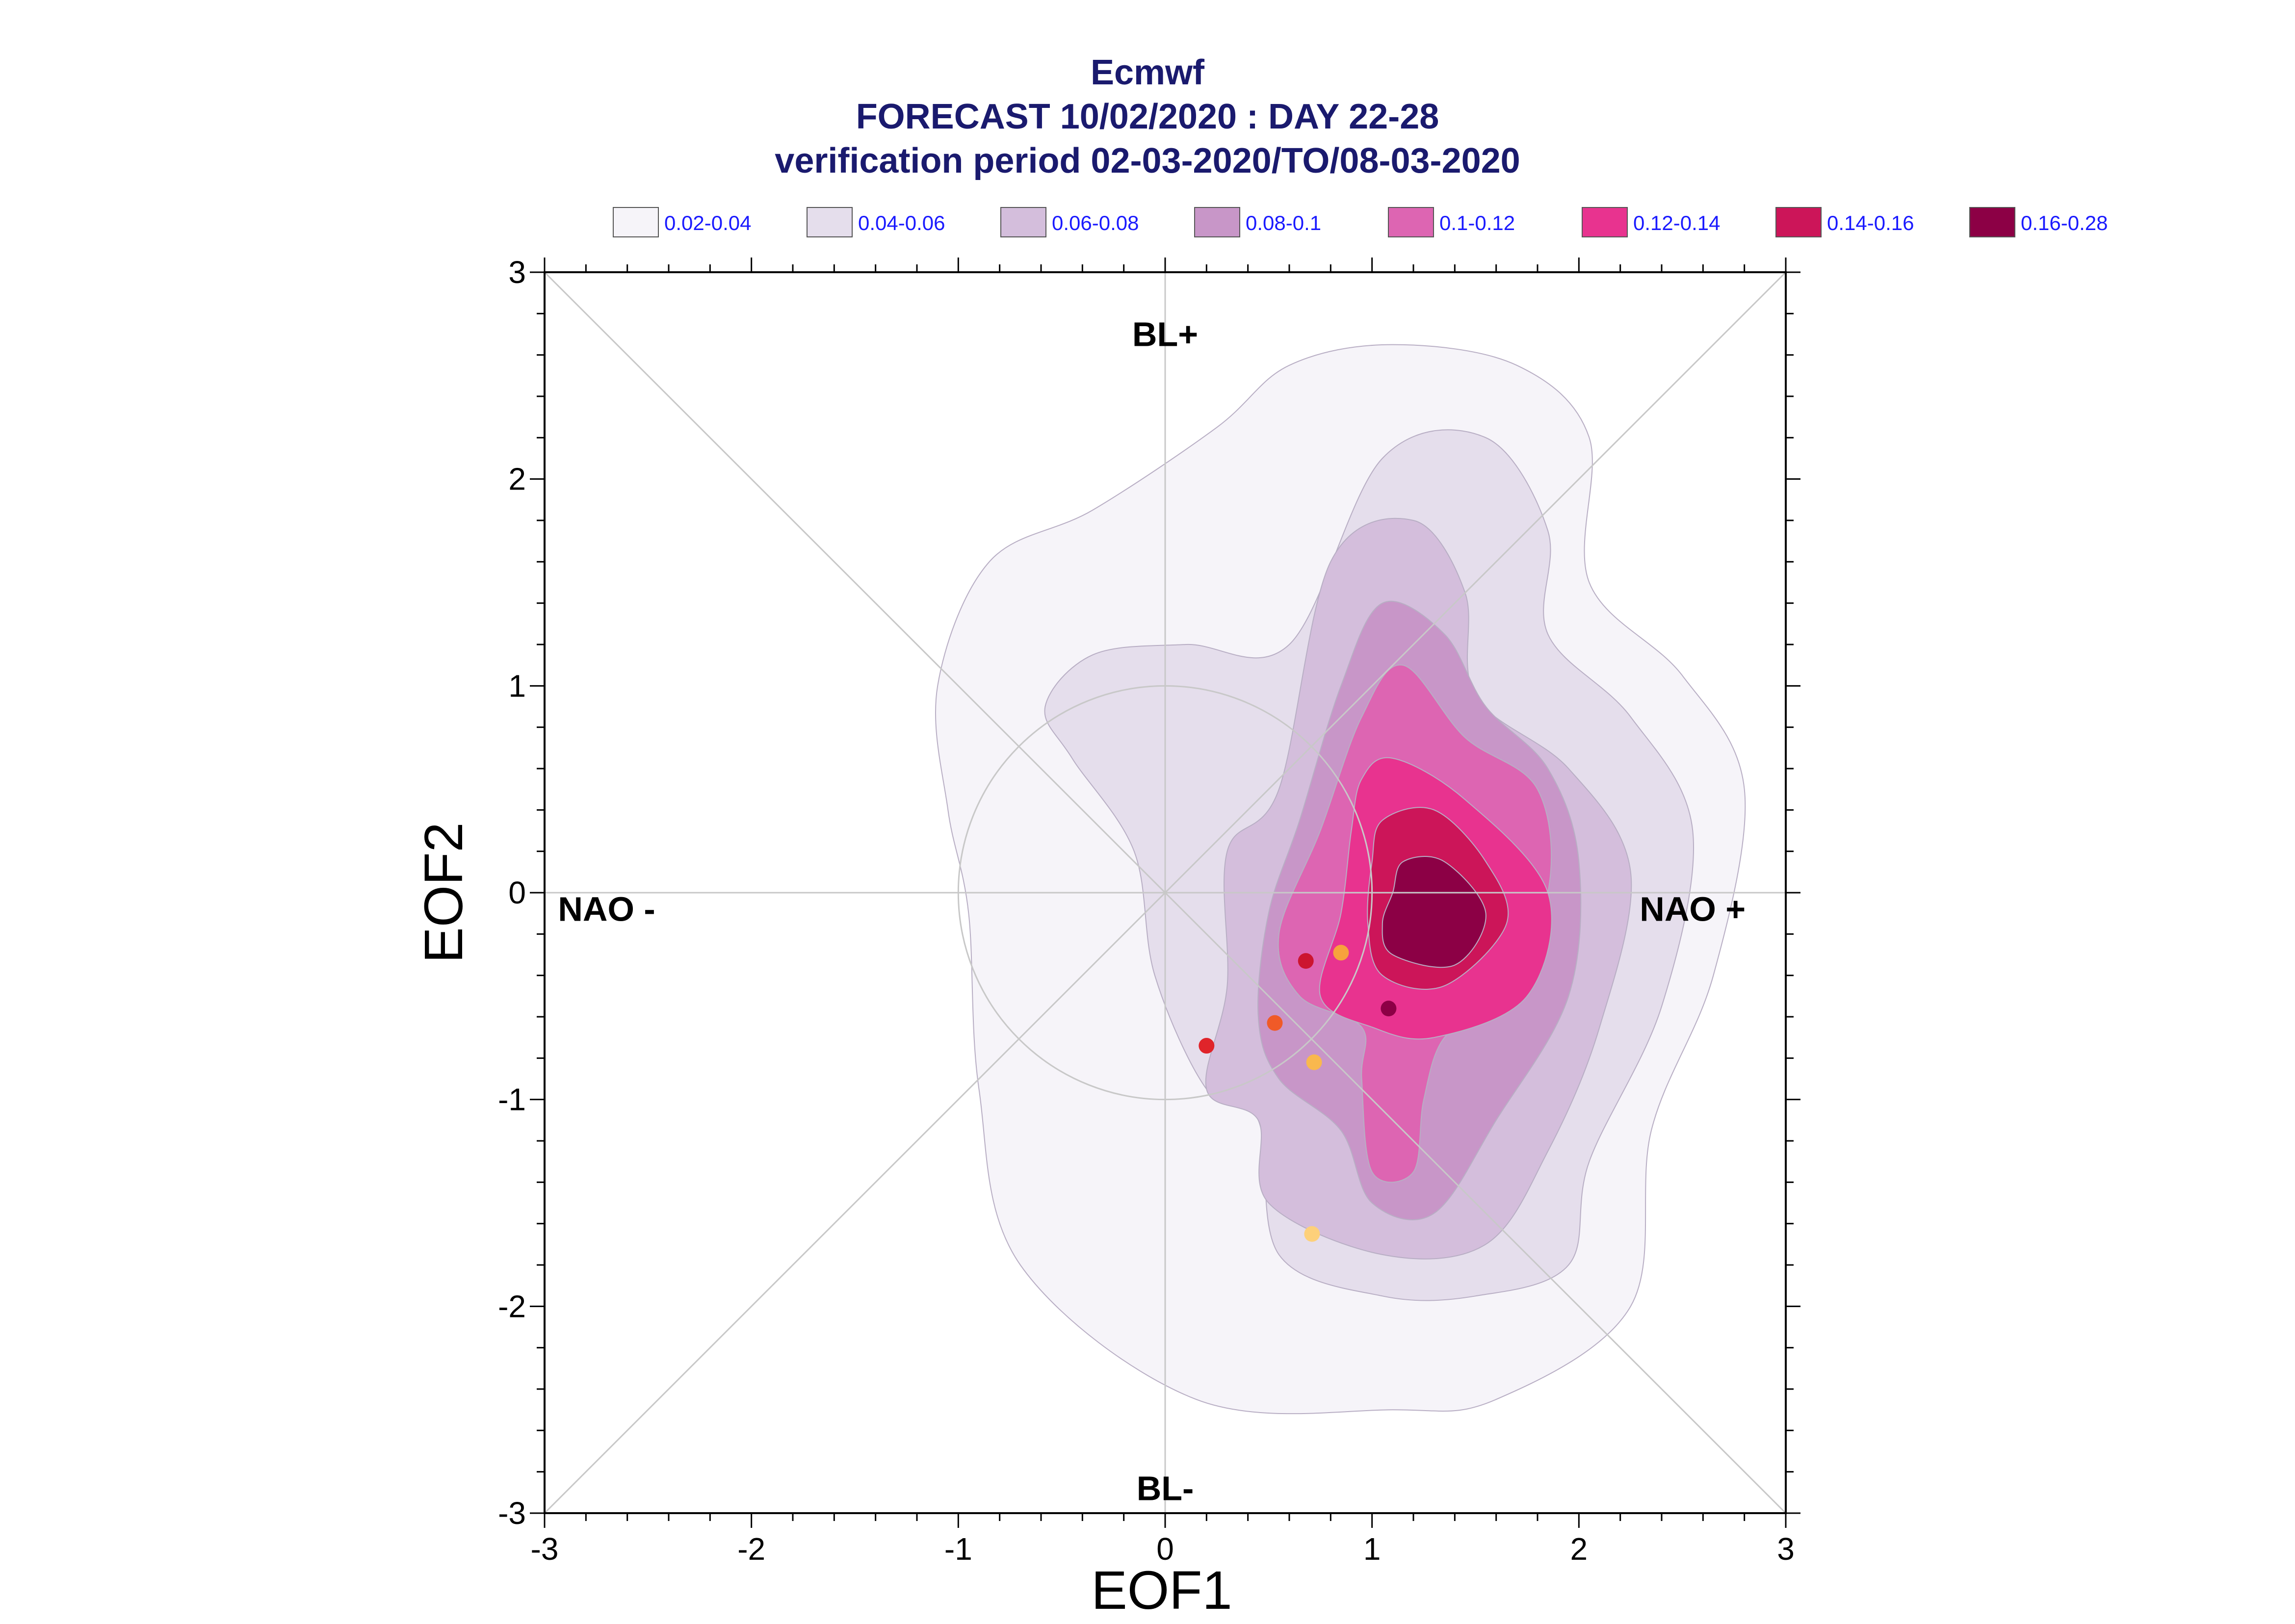  I want to click on regime-label: BL-, so click(1166, 1488).